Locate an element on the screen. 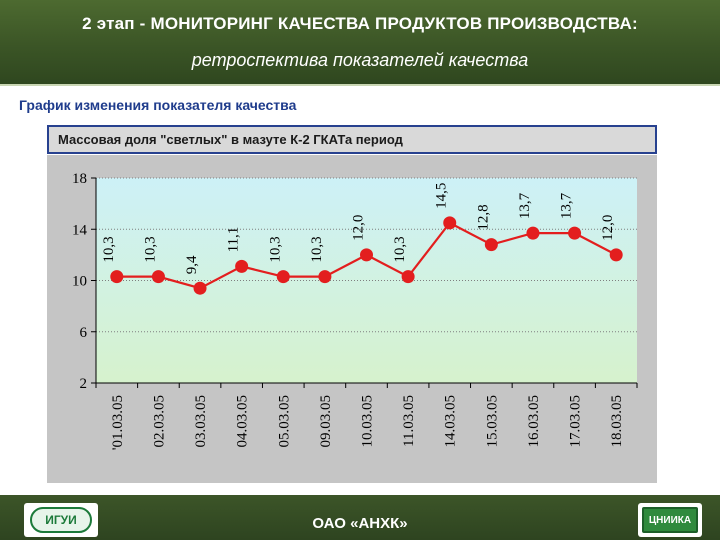  footer-bar: ОАО «АНХК» is located at coordinates (360, 517).